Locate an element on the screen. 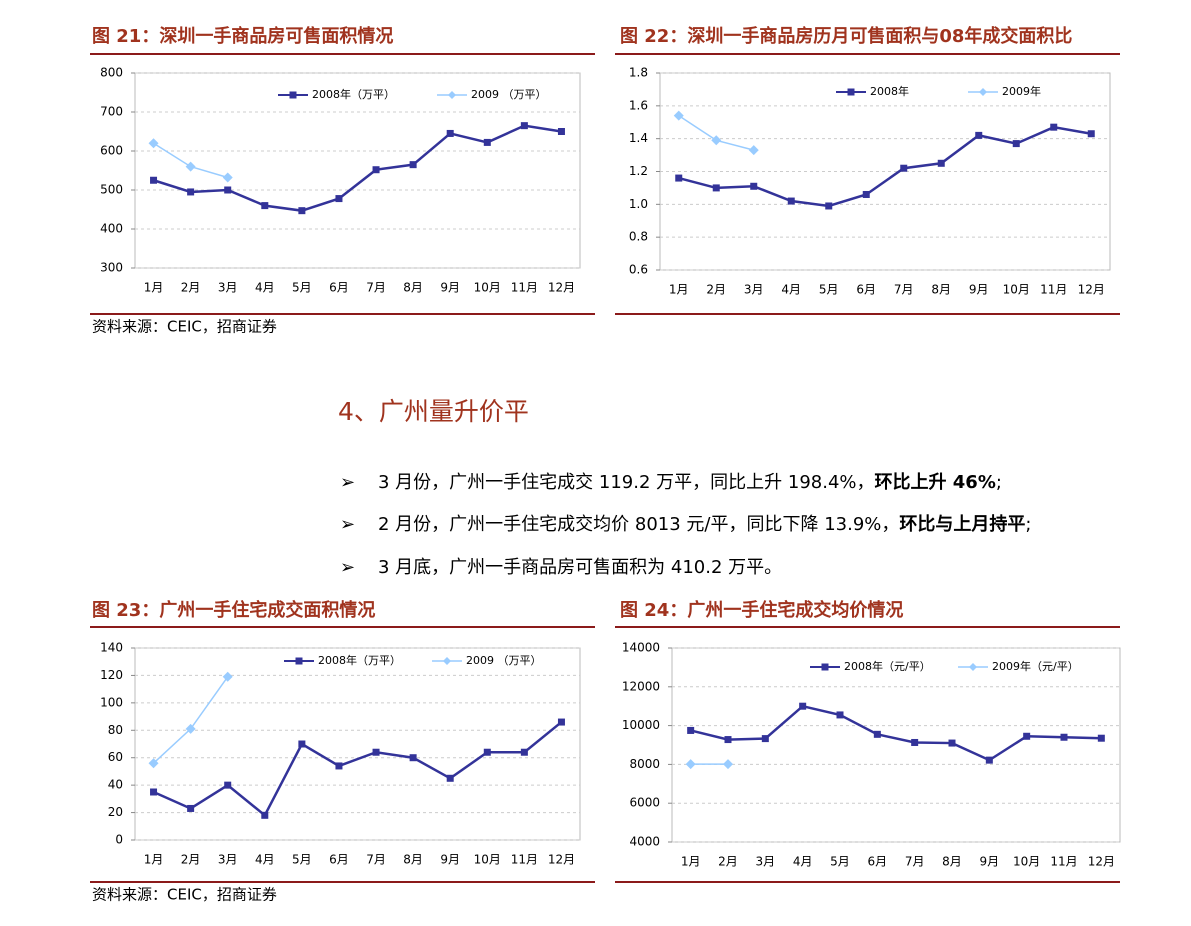  figure-title: 图 24：广州一手住宅成交均价情况 is located at coordinates (761, 610).